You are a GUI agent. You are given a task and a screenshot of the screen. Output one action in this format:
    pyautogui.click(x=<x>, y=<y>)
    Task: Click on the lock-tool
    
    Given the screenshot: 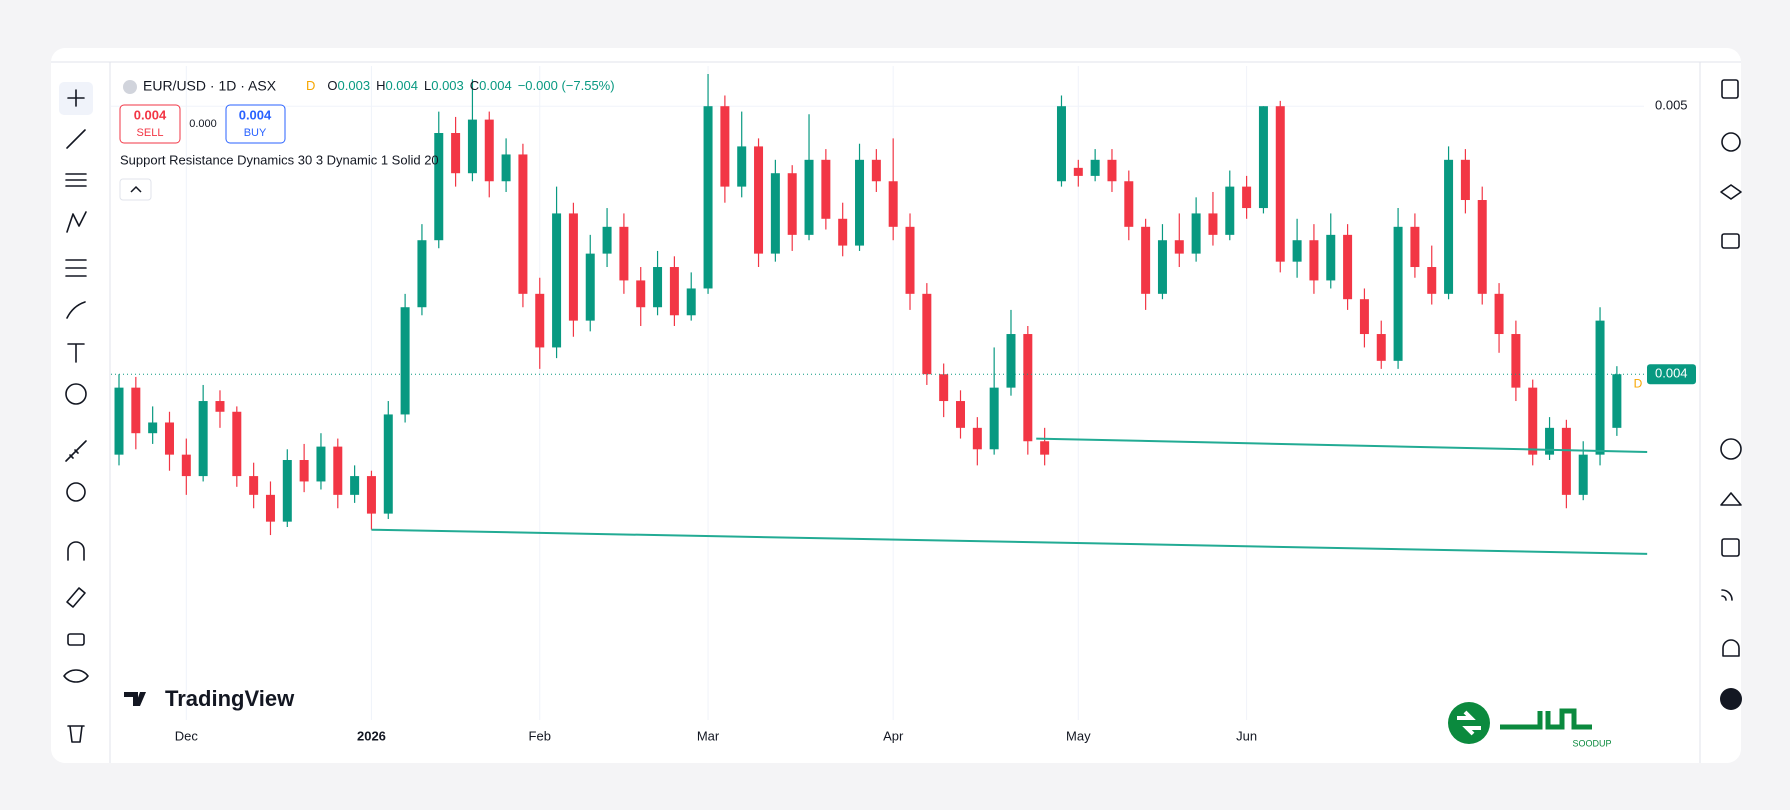 What is the action you would take?
    pyautogui.click(x=76, y=639)
    